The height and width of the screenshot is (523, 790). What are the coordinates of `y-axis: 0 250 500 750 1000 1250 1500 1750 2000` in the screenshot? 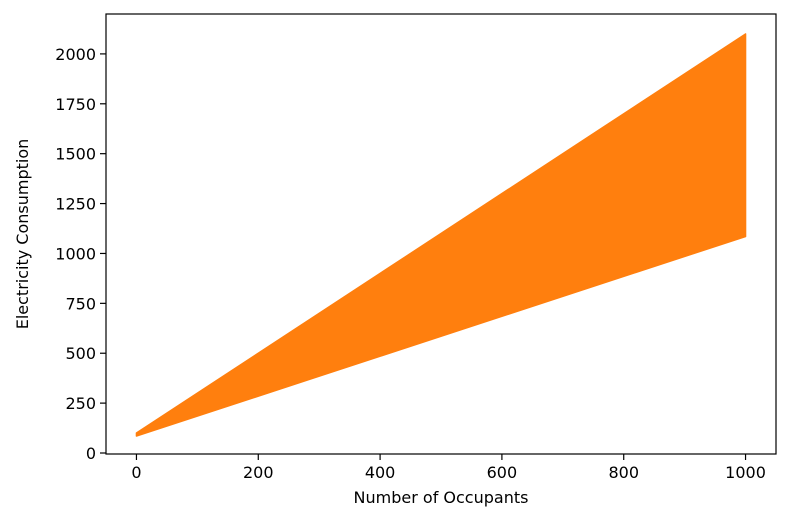 It's located at (80, 254).